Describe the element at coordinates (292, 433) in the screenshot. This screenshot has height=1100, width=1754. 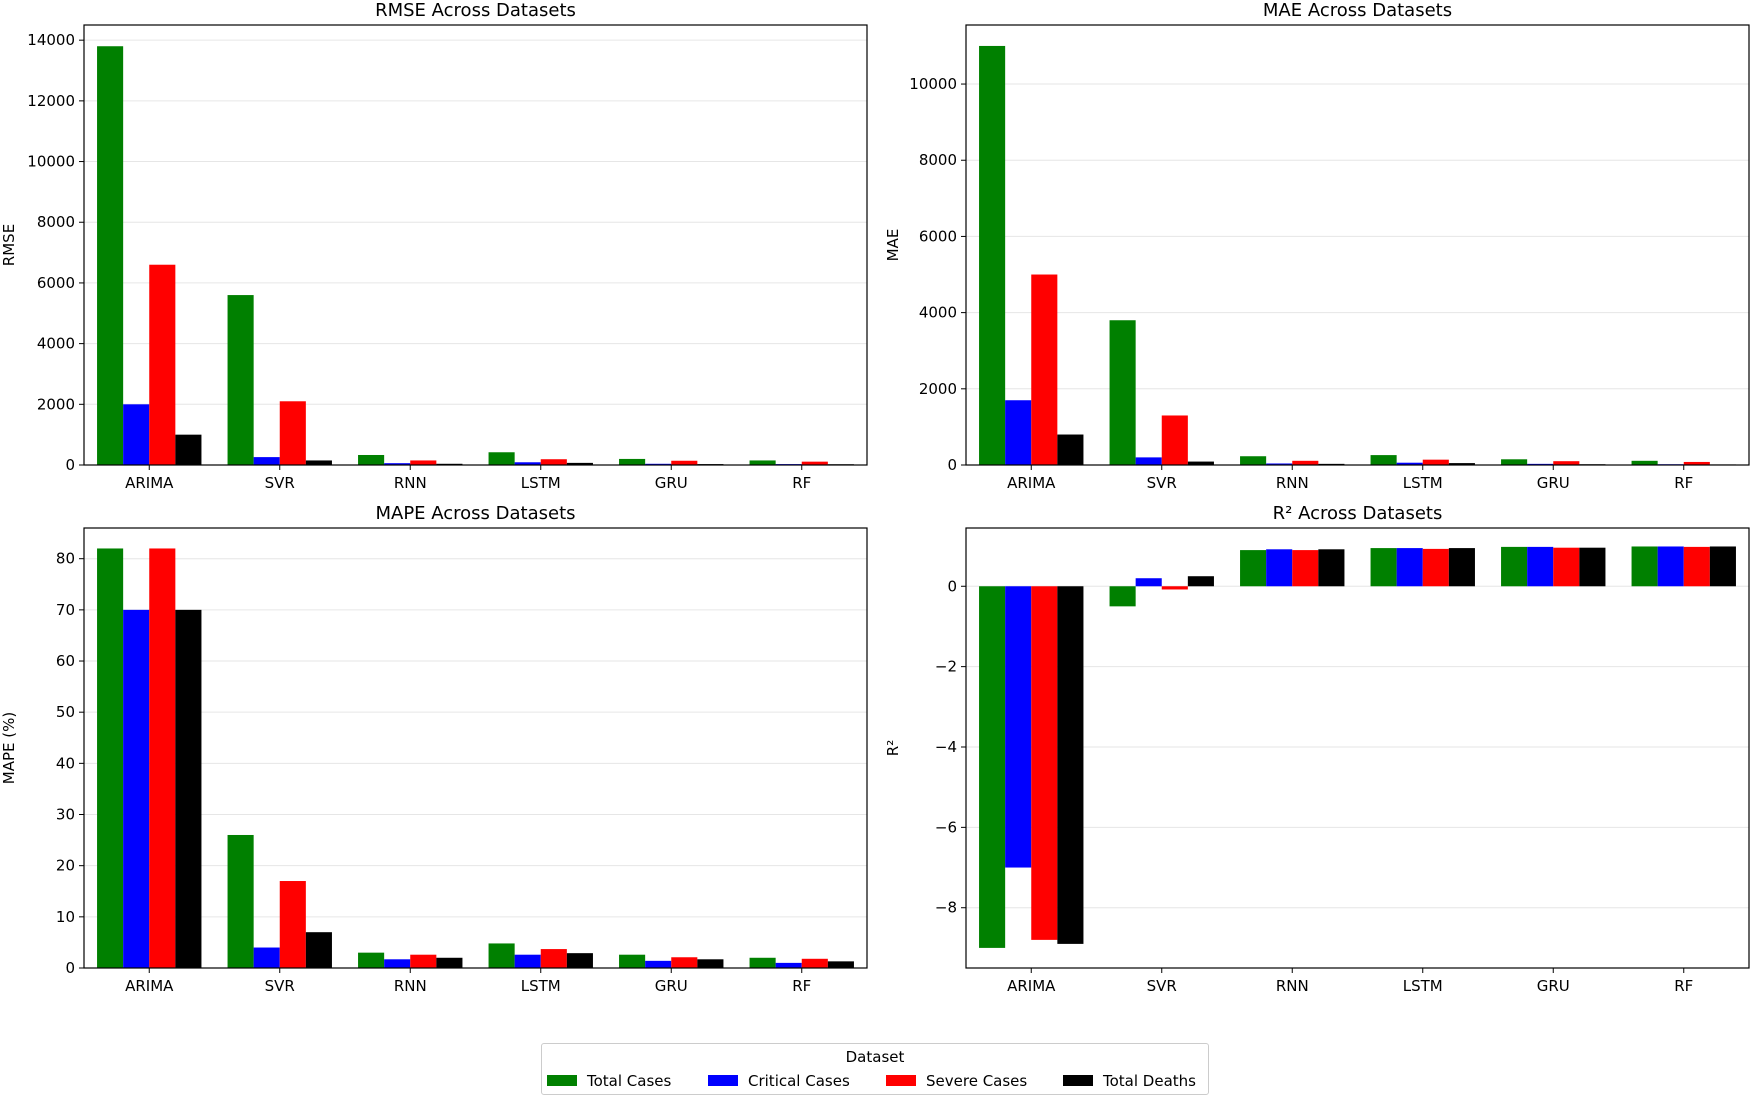
I see `bar-svr-severe-cases` at that location.